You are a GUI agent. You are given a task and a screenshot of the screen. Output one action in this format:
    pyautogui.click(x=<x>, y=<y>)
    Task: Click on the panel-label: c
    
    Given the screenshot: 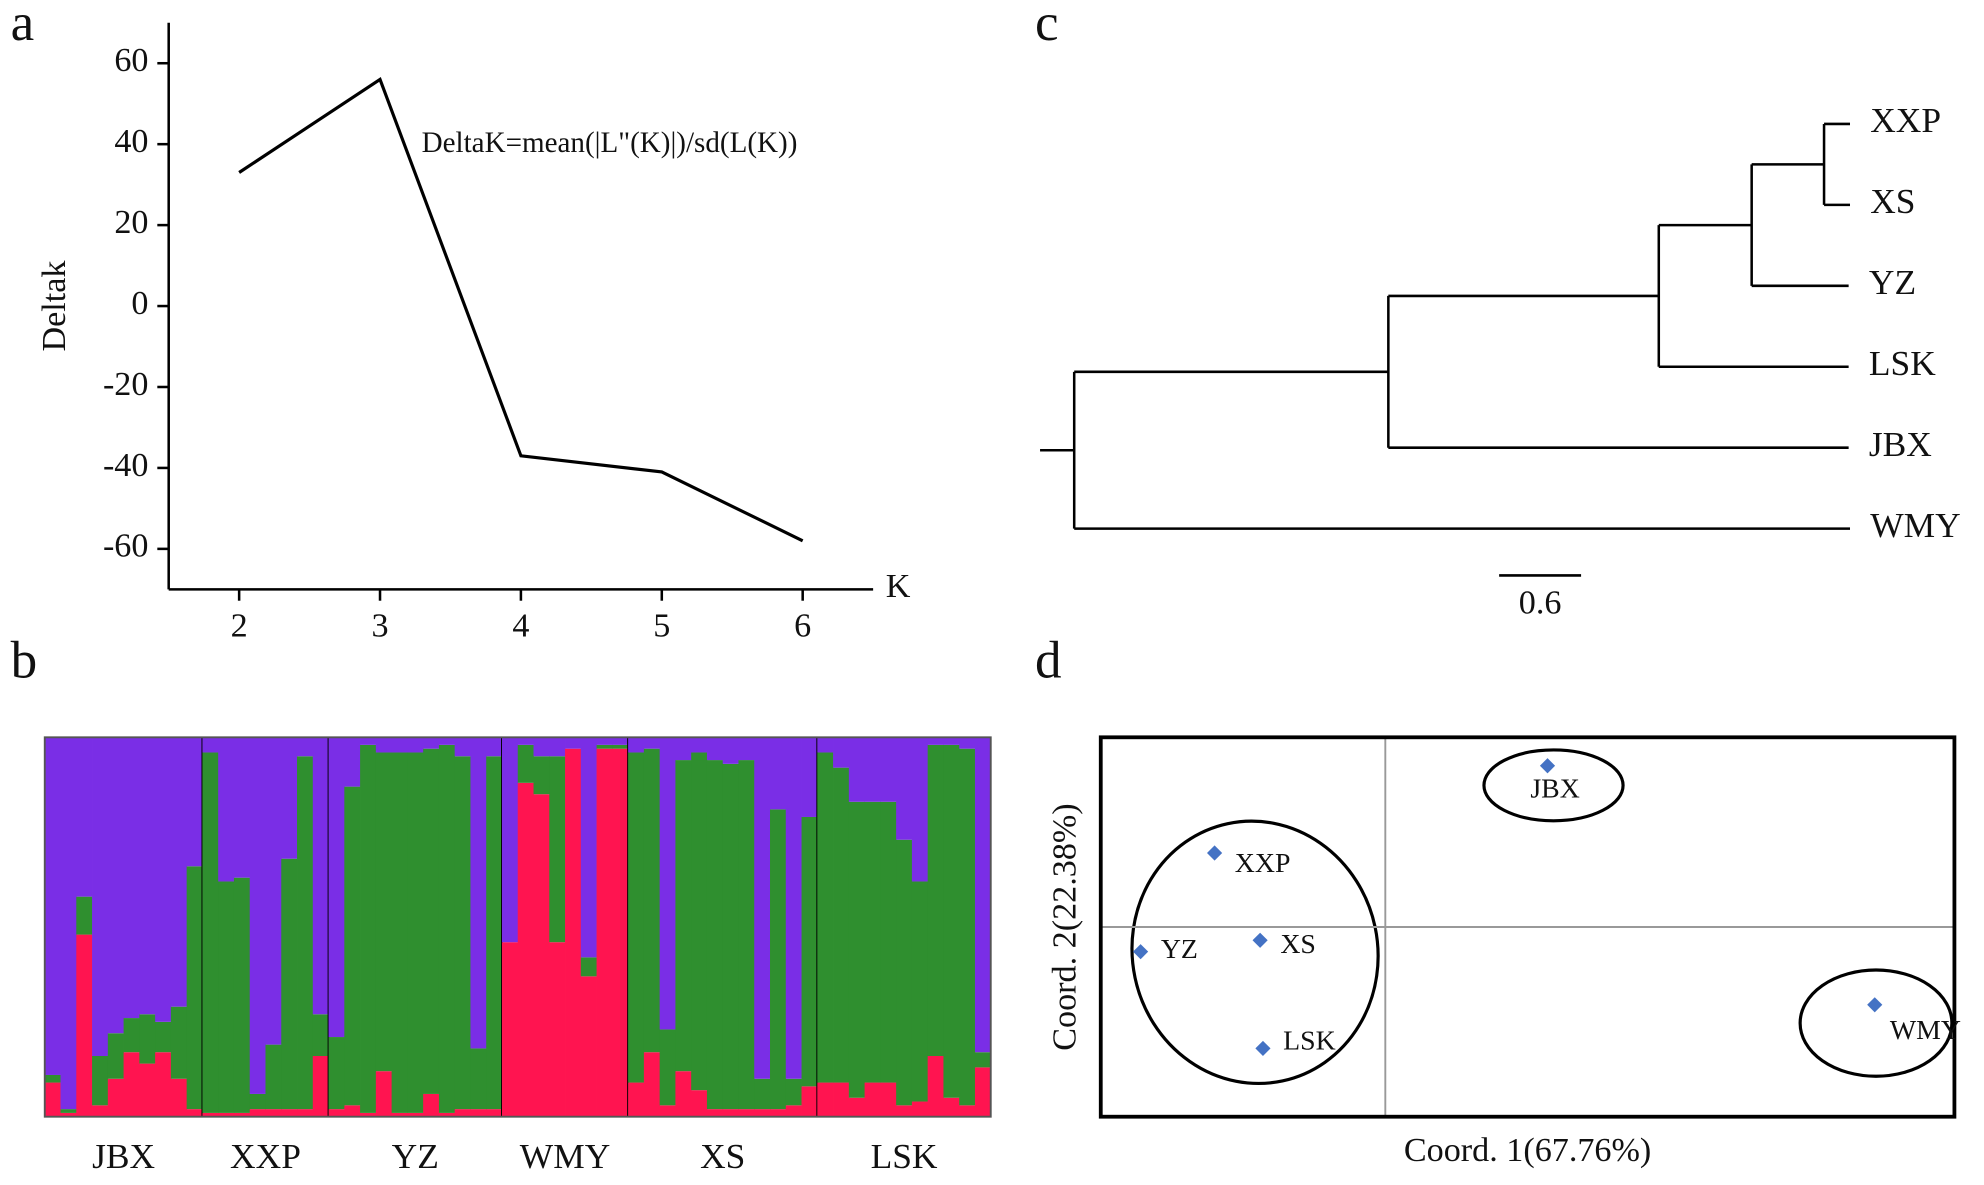 What is the action you would take?
    pyautogui.click(x=1047, y=26)
    